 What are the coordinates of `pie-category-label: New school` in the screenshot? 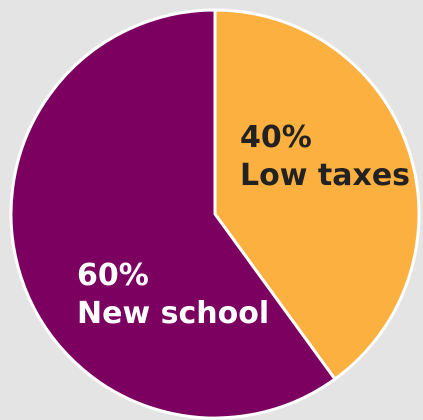 It's located at (173, 313).